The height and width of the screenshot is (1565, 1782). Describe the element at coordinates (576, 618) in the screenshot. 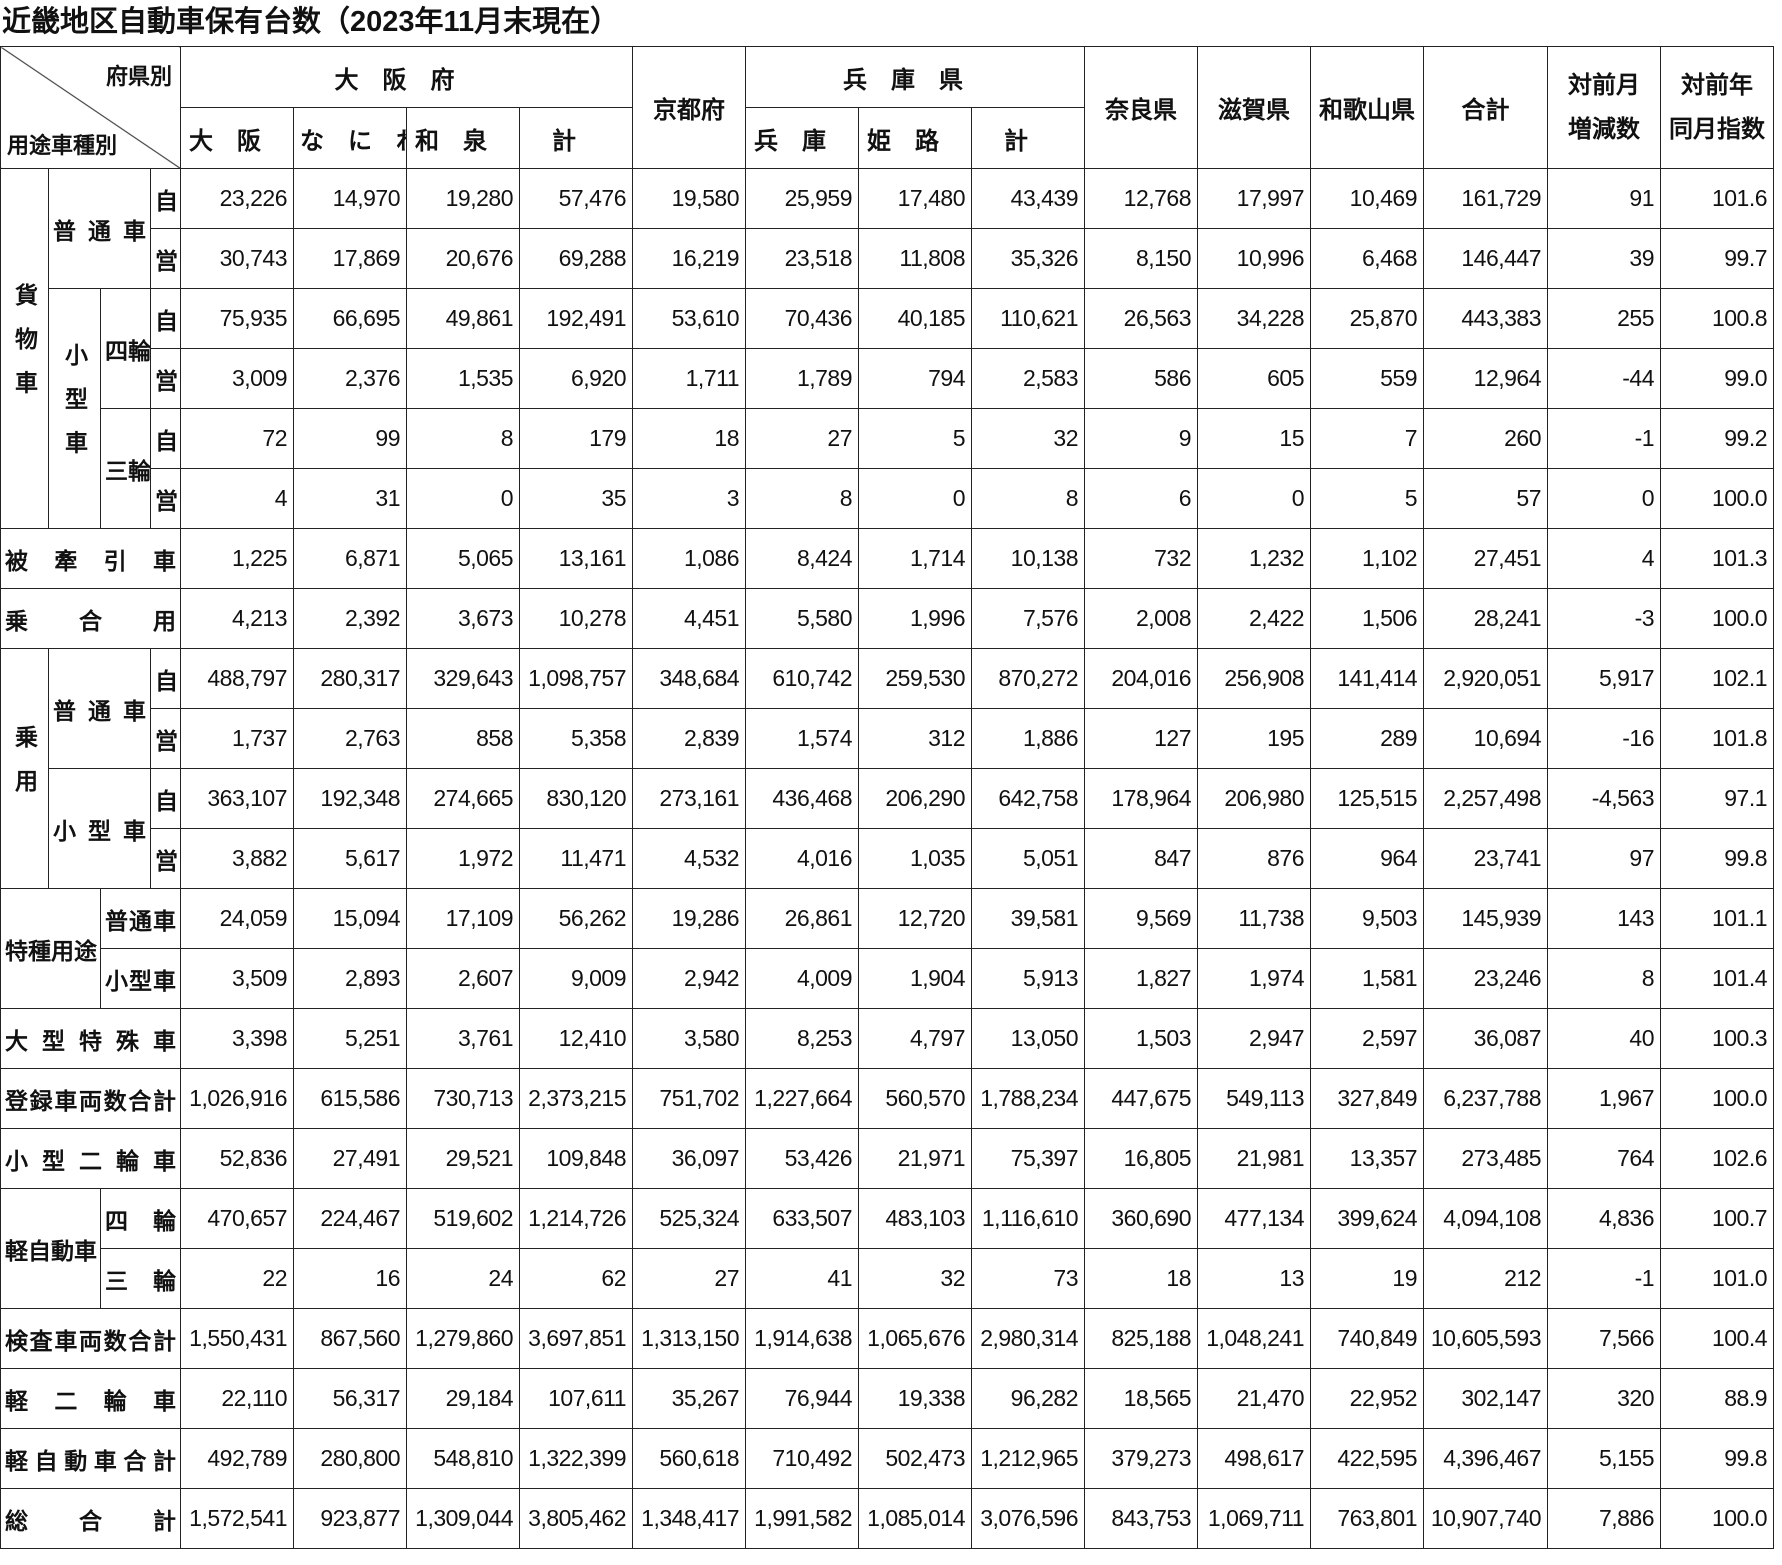

I see `cell-value: 10,278` at that location.